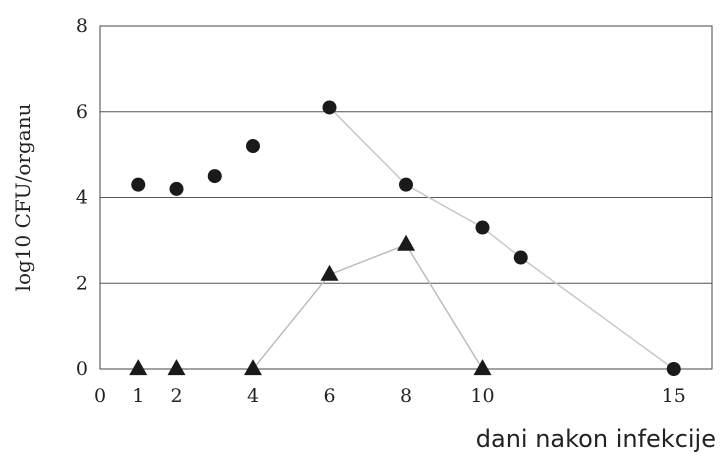 This screenshot has height=456, width=721. What do you see at coordinates (176, 396) in the screenshot?
I see `x-tick-label-2: 2` at bounding box center [176, 396].